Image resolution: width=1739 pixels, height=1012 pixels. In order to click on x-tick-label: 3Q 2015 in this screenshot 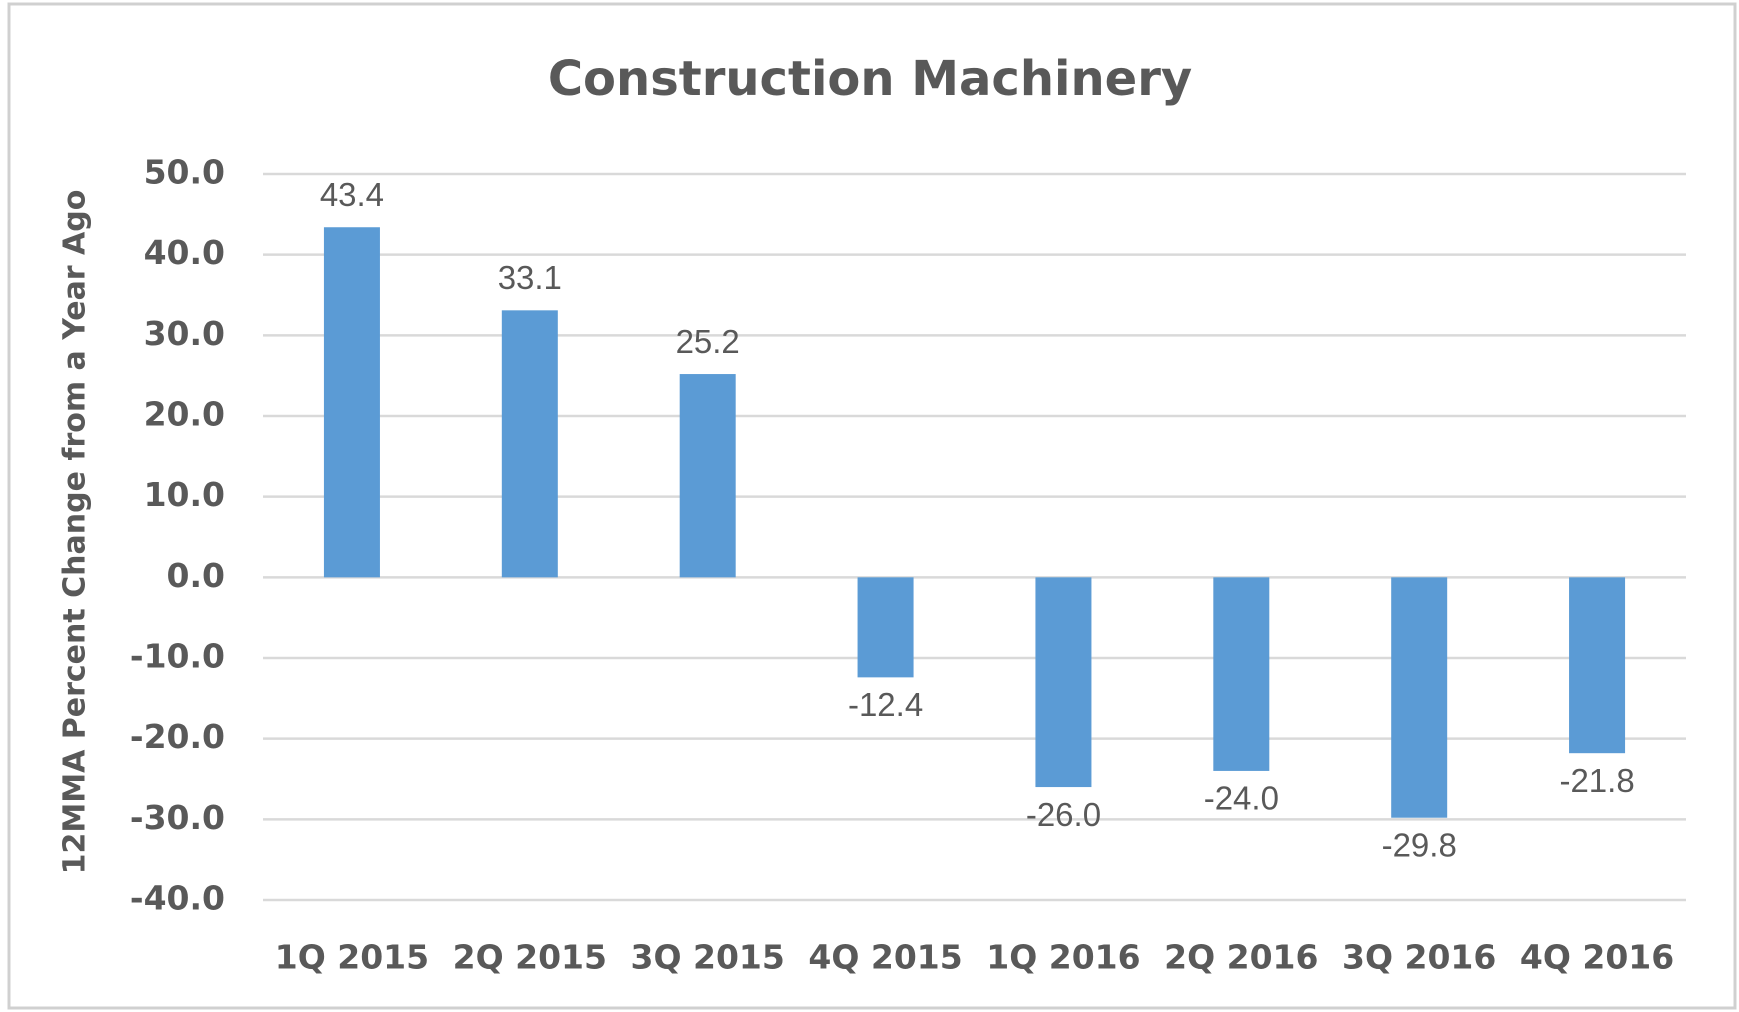, I will do `click(708, 957)`.